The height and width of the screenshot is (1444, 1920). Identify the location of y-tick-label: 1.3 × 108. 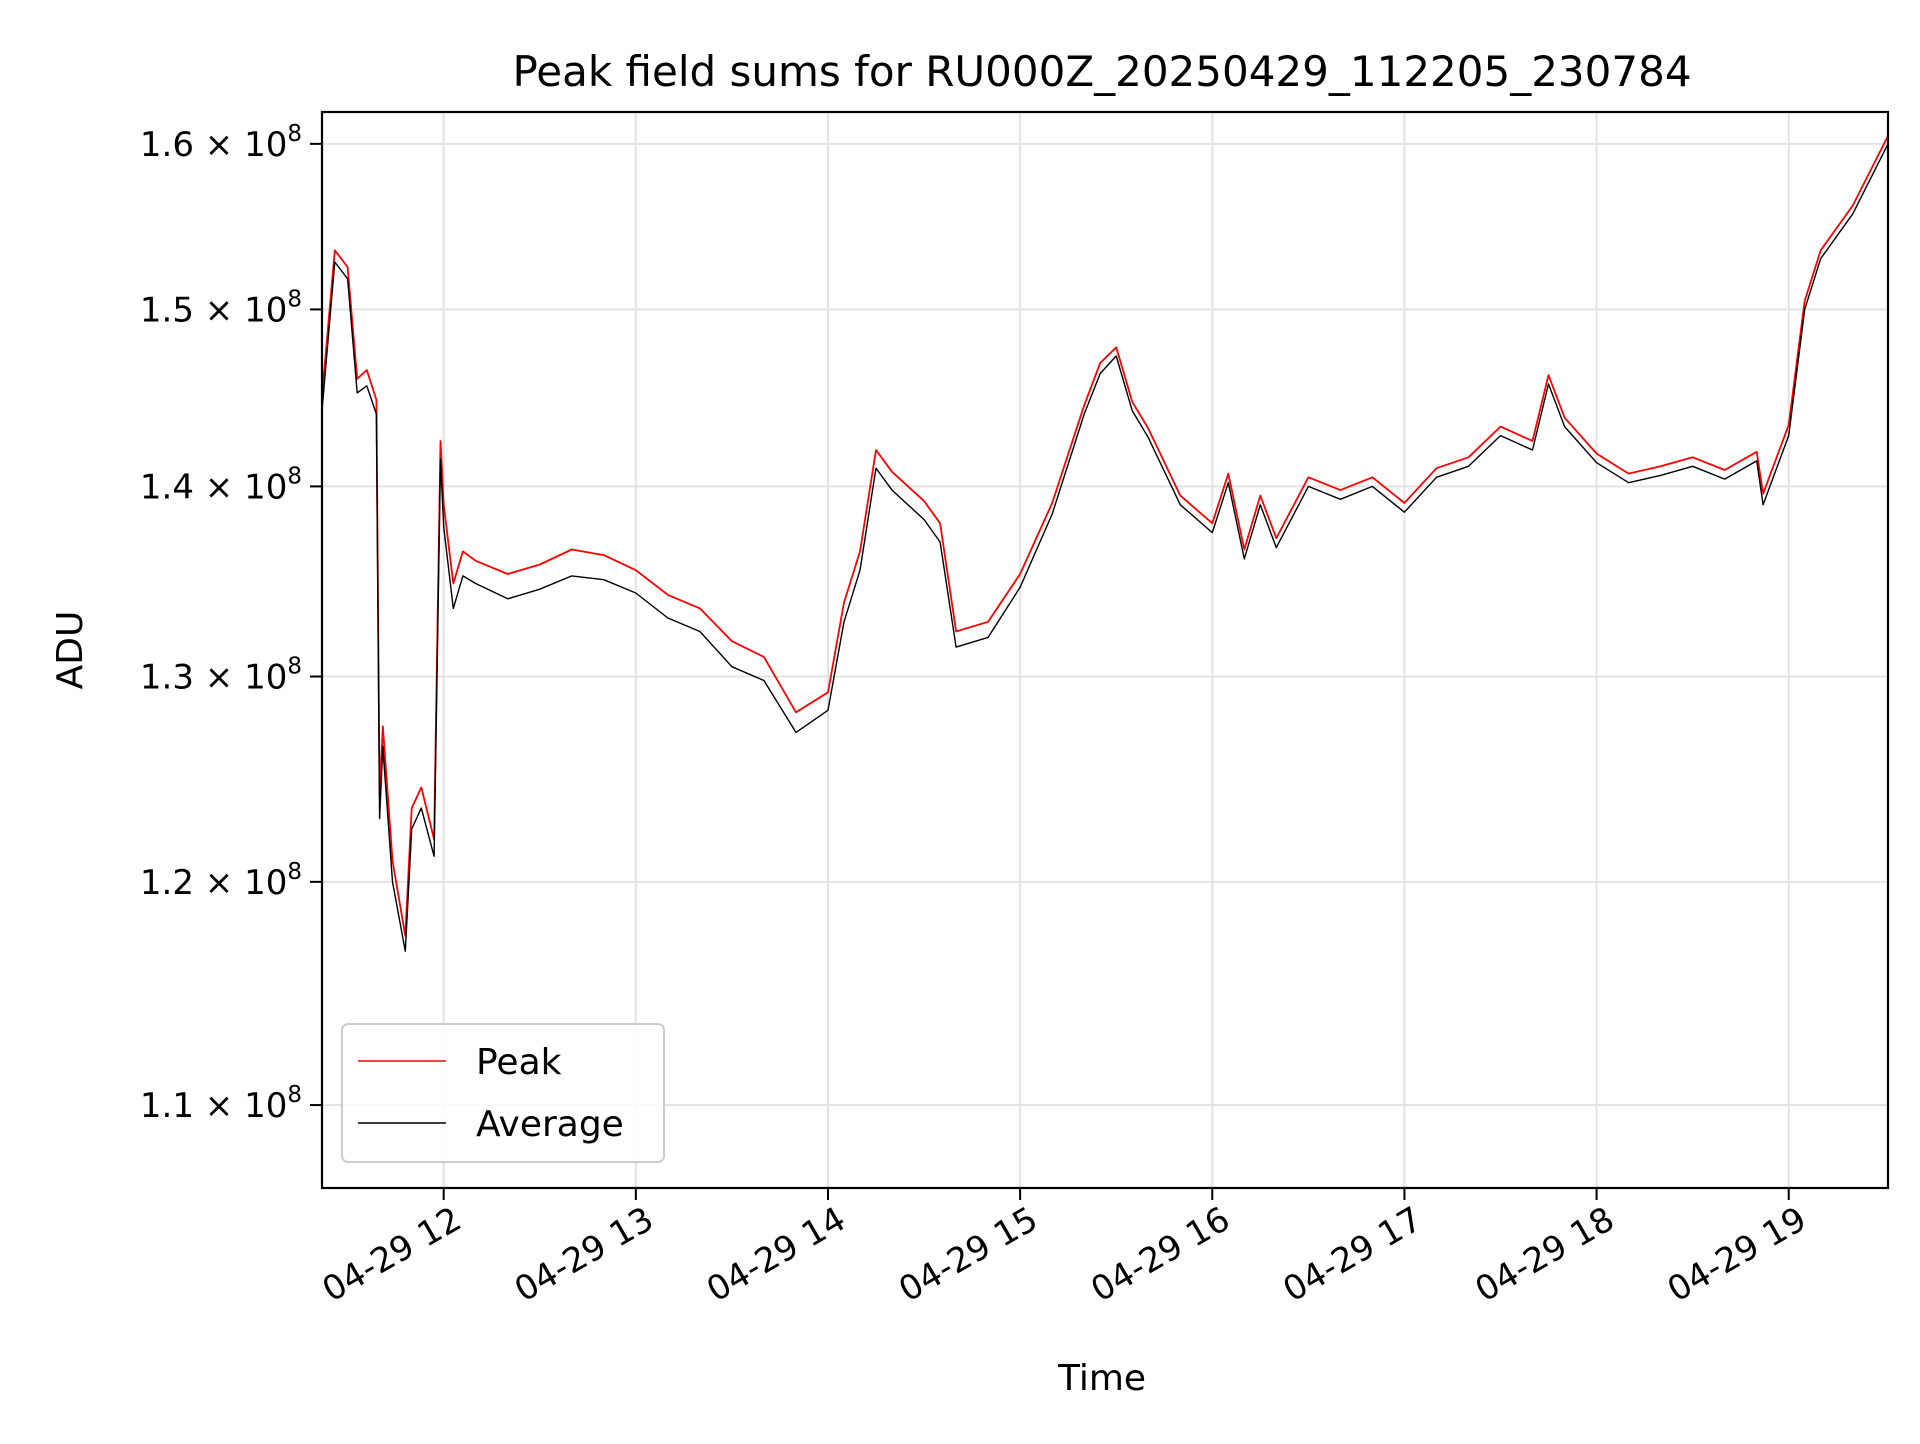
(221, 676).